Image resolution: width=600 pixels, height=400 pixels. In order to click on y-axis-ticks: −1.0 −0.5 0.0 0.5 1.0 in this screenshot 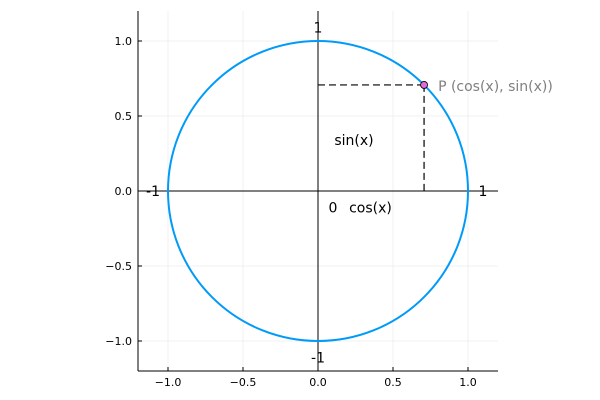, I will do `click(123, 191)`.